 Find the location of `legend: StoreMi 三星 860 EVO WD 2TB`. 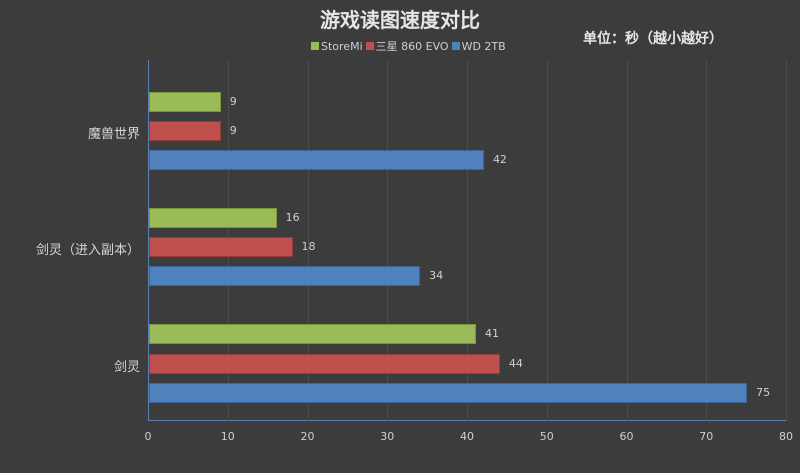

legend: StoreMi 三星 860 EVO WD 2TB is located at coordinates (408, 46).